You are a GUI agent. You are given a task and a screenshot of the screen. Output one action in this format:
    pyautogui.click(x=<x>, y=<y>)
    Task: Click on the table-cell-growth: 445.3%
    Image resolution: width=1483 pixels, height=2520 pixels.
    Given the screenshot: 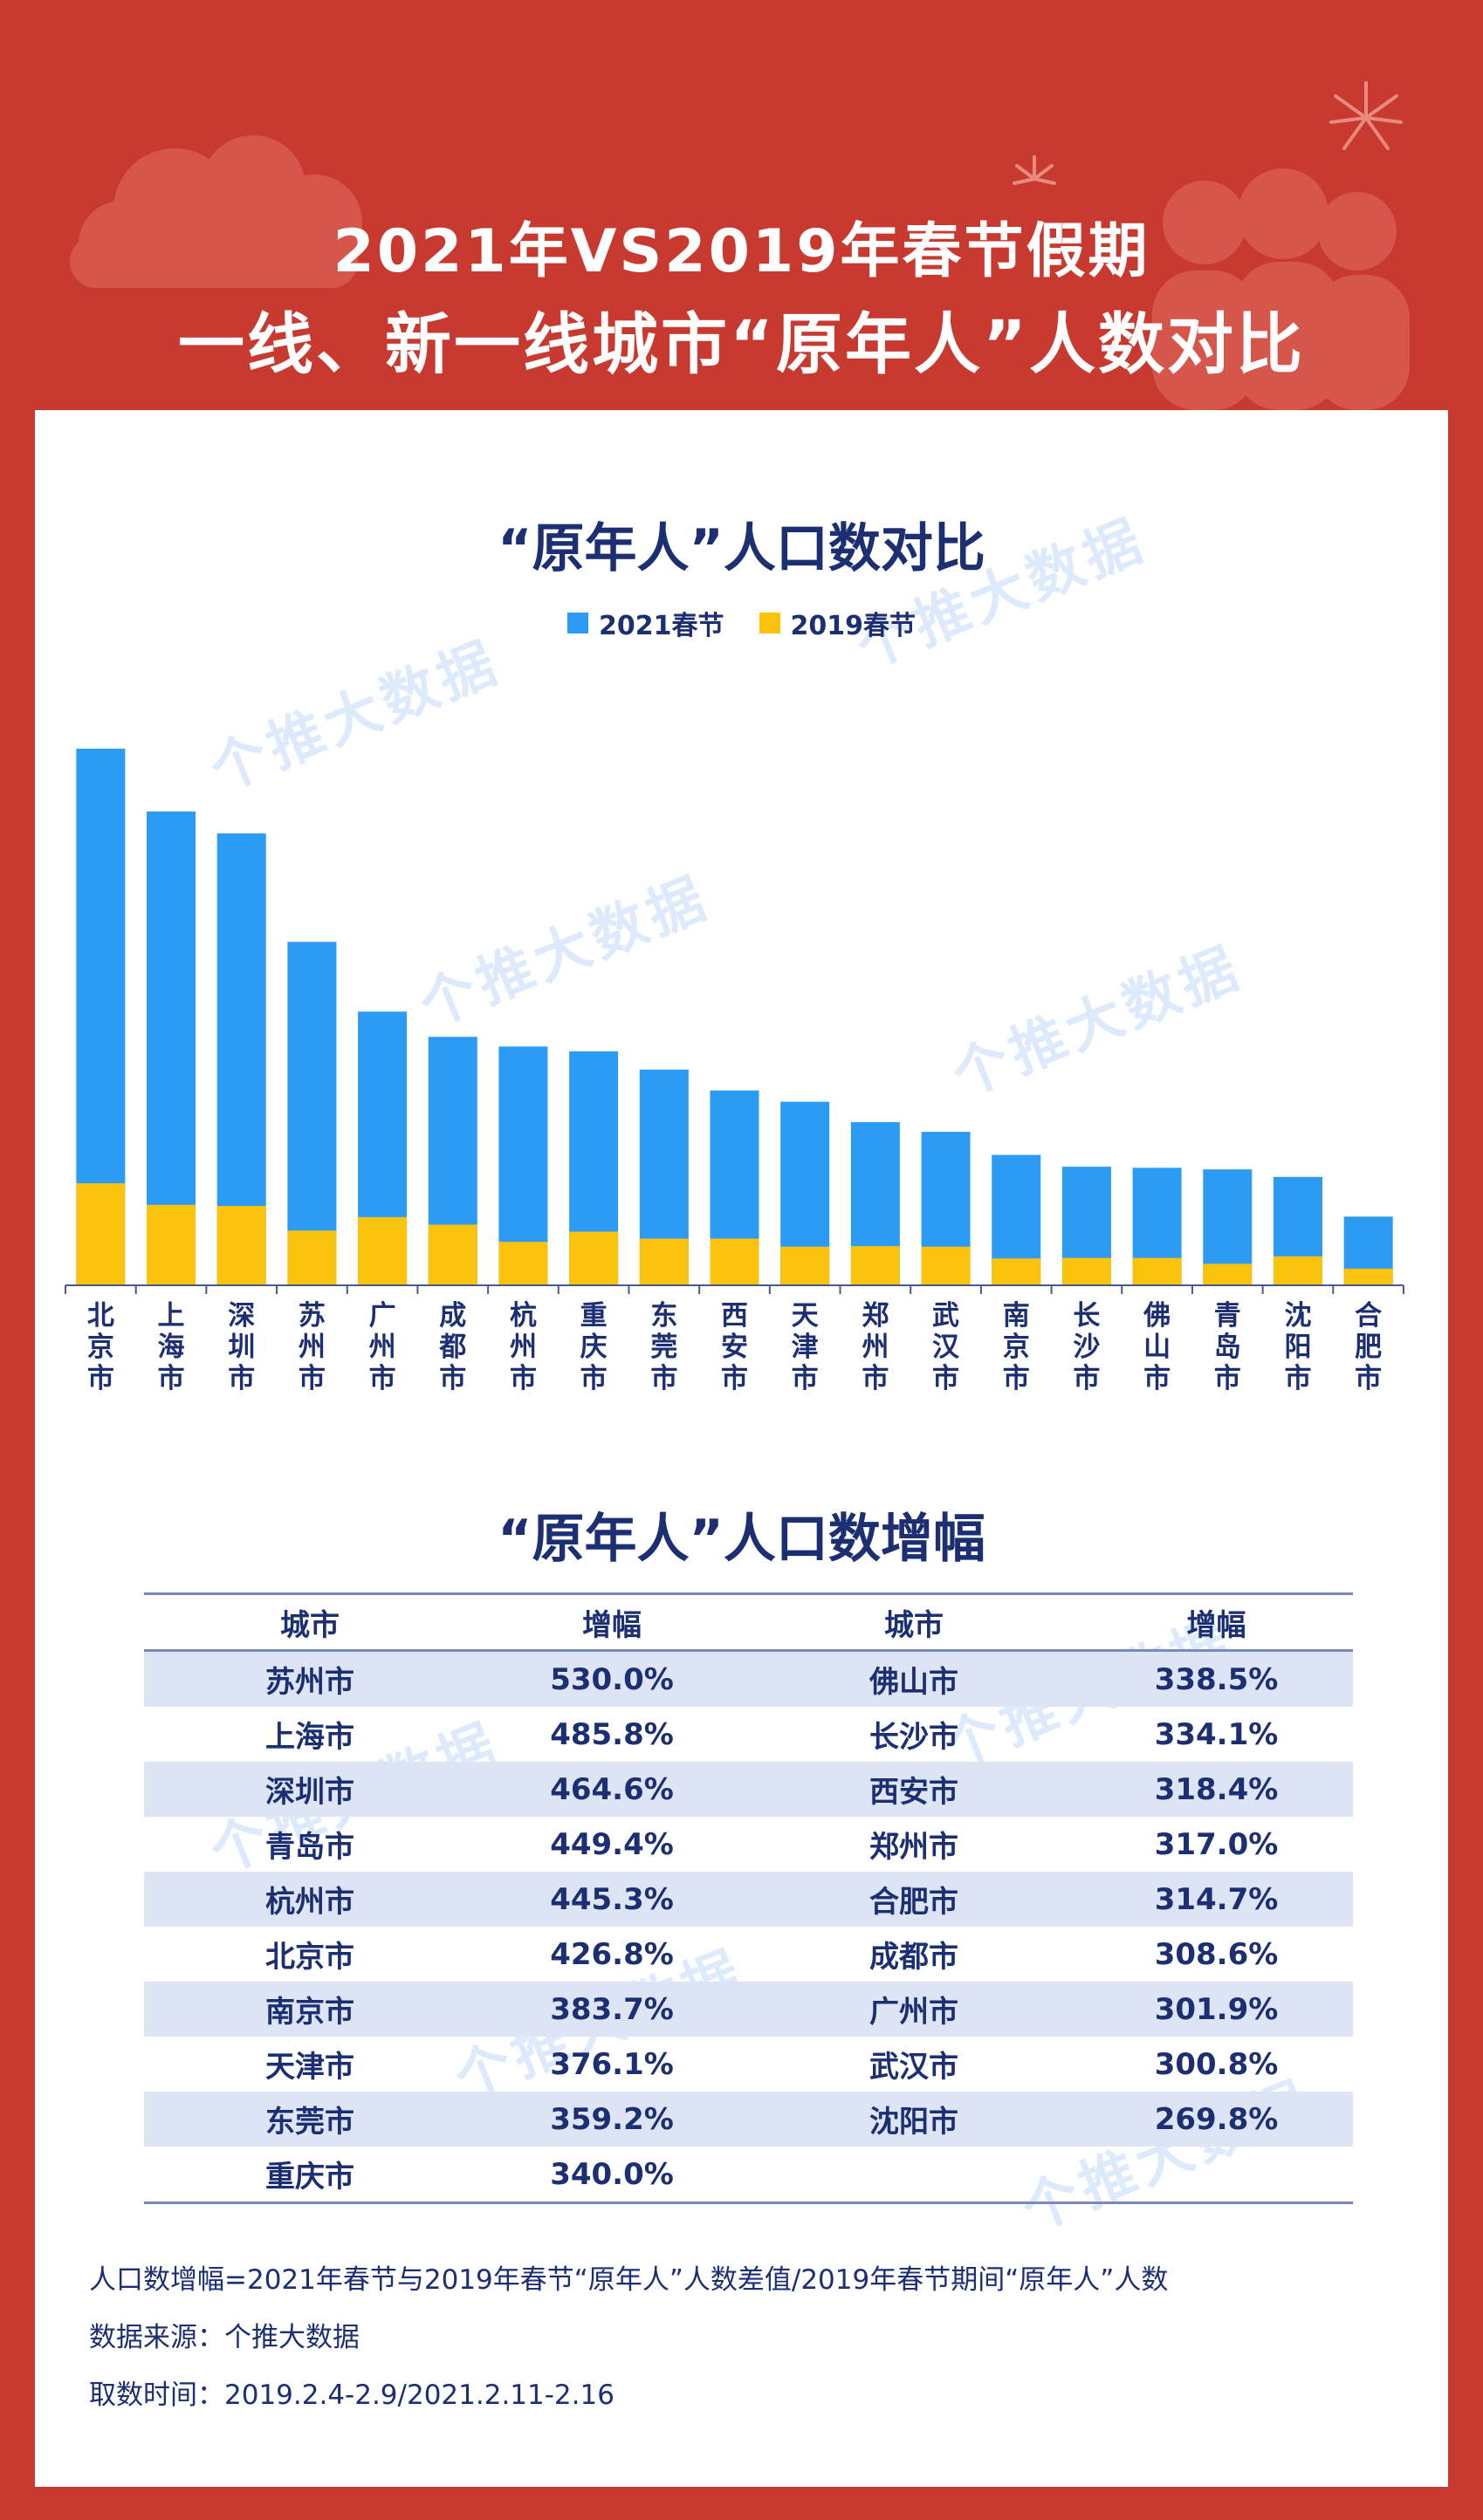 What is the action you would take?
    pyautogui.click(x=612, y=1899)
    